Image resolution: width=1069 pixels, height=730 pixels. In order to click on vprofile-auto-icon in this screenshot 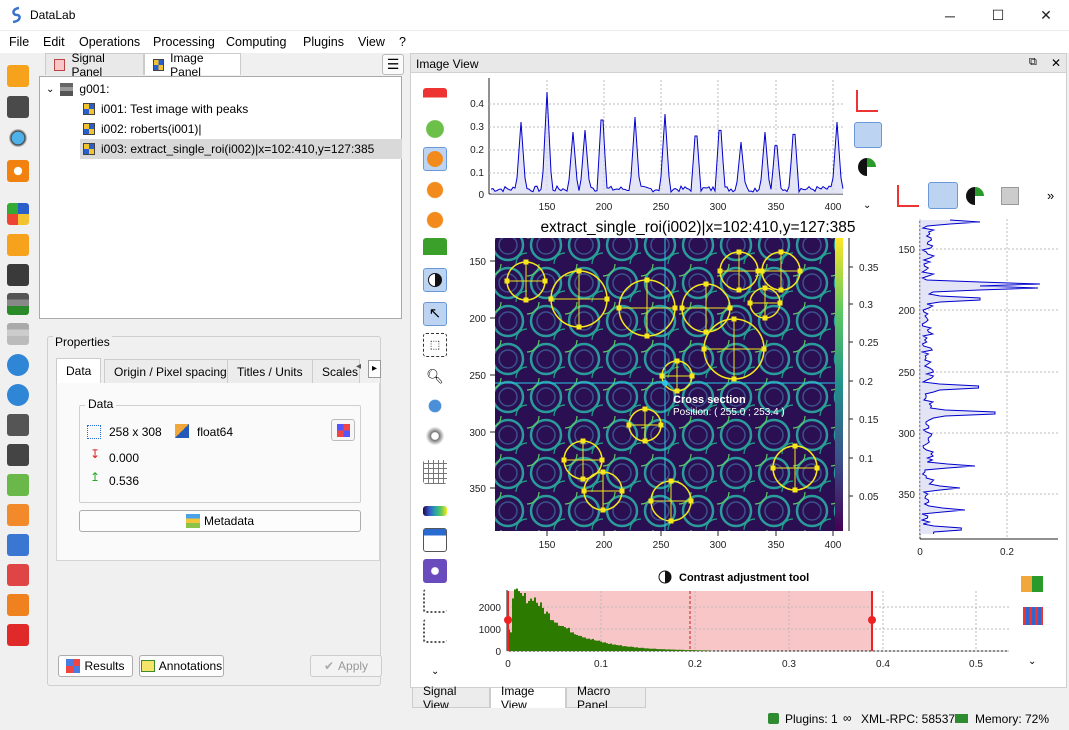, I will do `click(943, 195)`.